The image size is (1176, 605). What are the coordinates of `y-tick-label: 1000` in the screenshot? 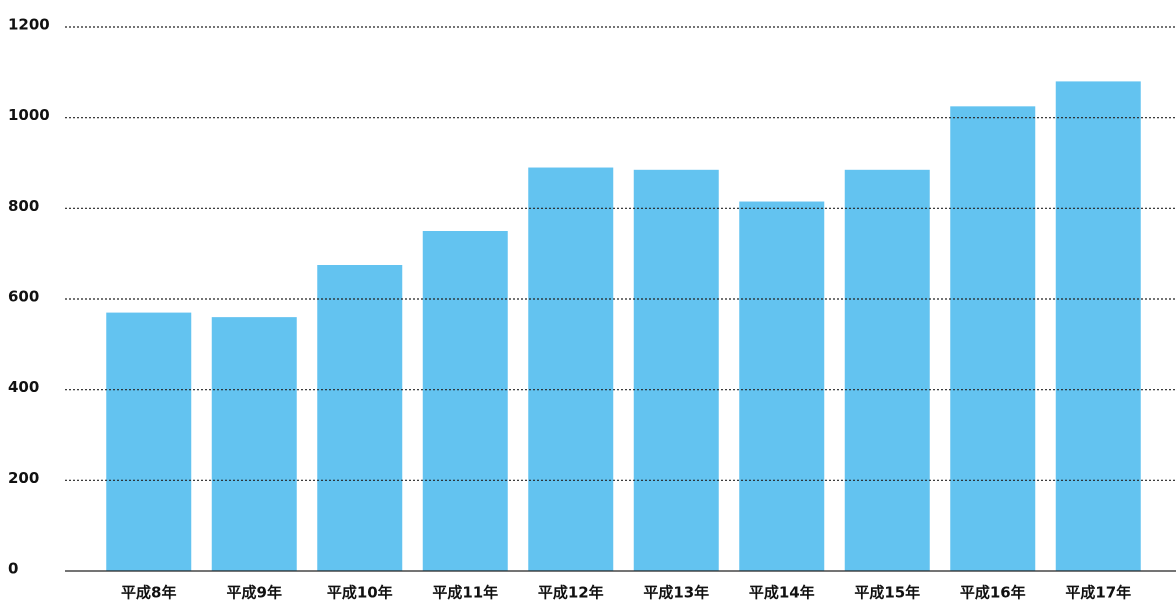 It's located at (29, 115).